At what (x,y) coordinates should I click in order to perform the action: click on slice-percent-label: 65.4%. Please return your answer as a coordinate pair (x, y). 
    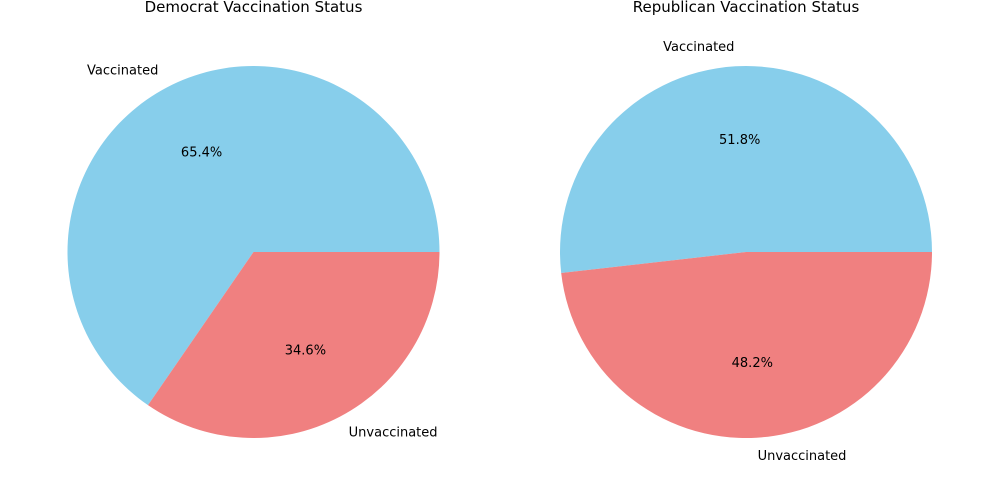
    Looking at the image, I should click on (201, 153).